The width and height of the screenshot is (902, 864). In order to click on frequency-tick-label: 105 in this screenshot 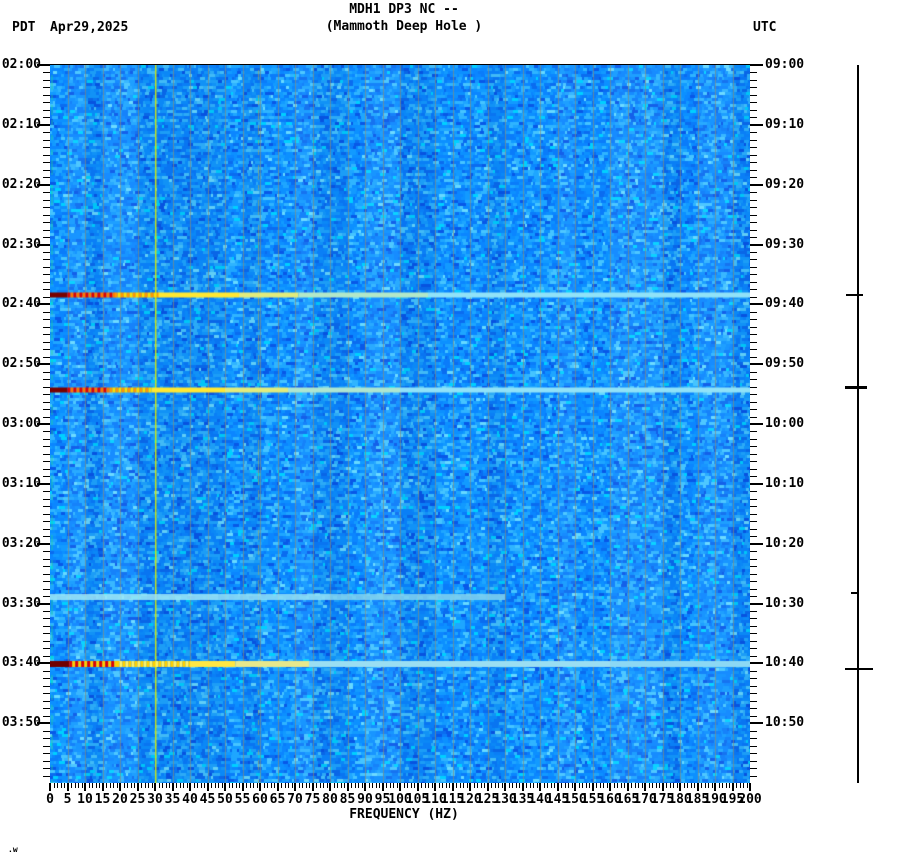, I will do `click(417, 799)`.